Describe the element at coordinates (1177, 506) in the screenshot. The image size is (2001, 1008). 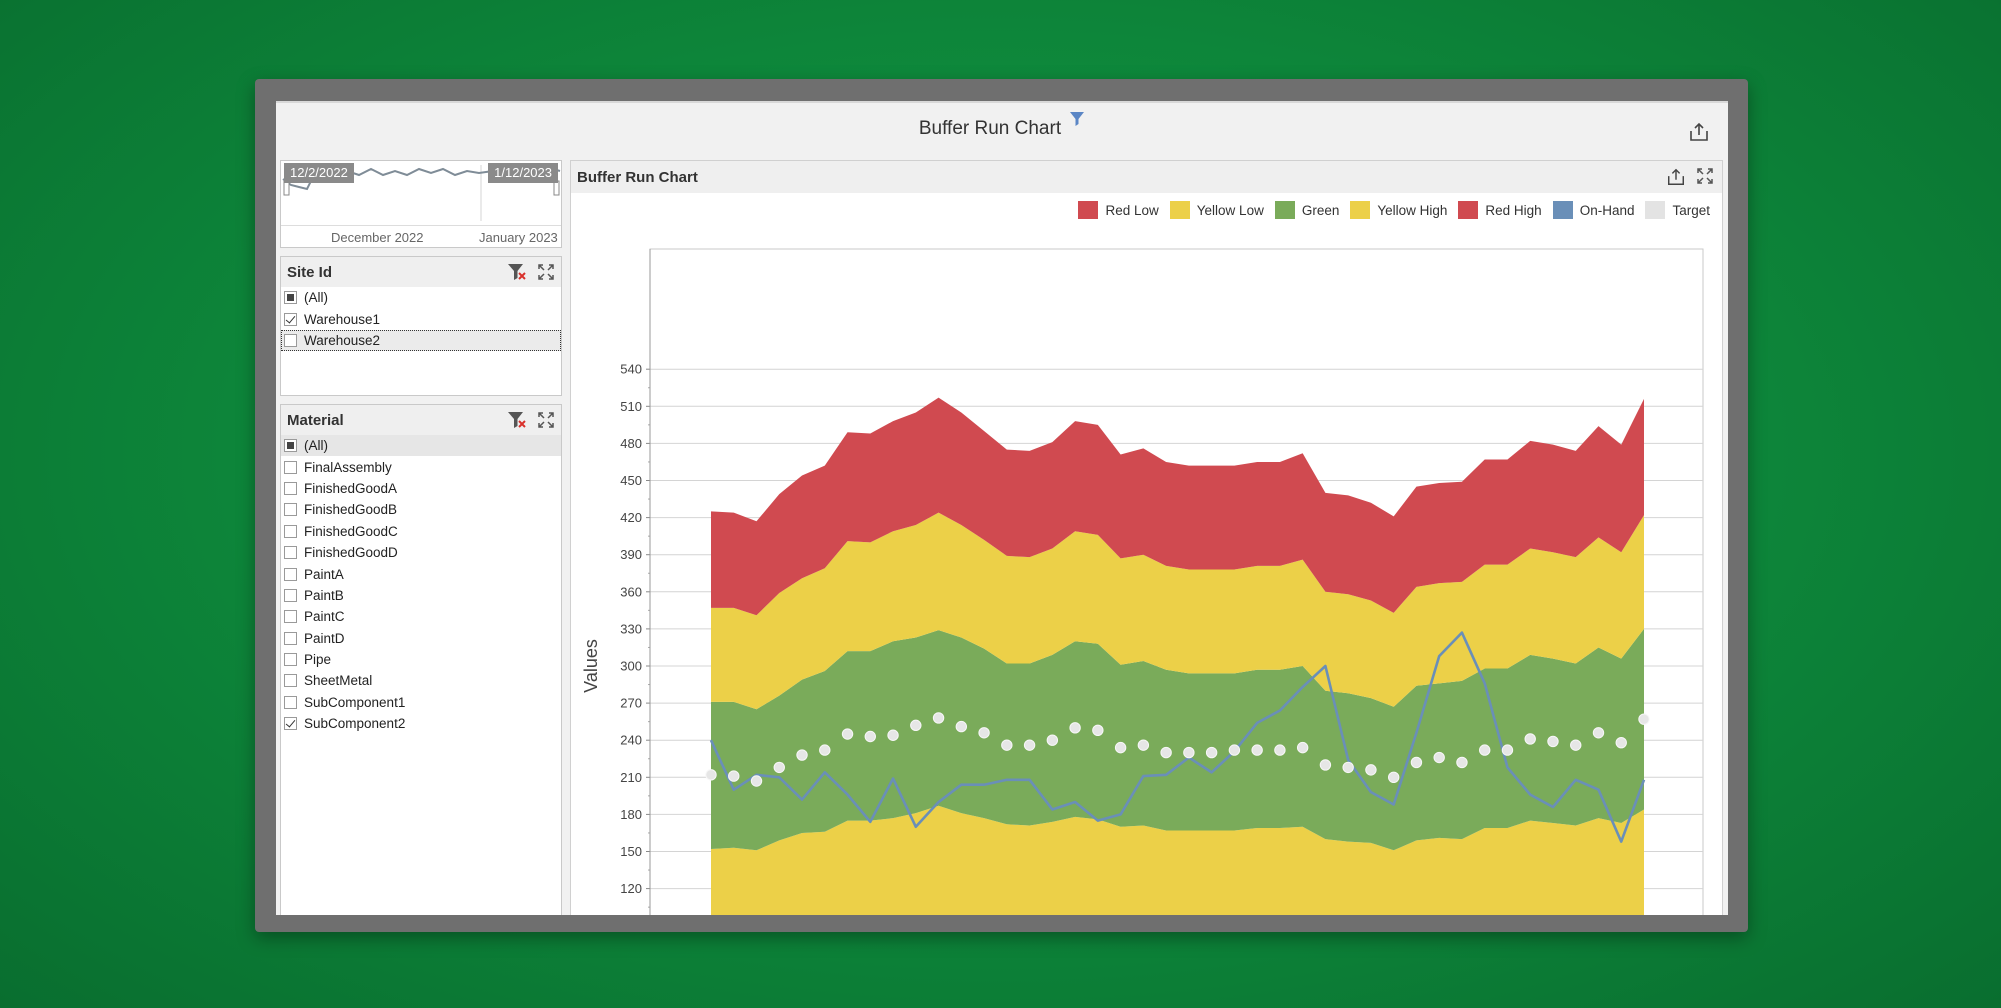
I see `area-red-high` at that location.